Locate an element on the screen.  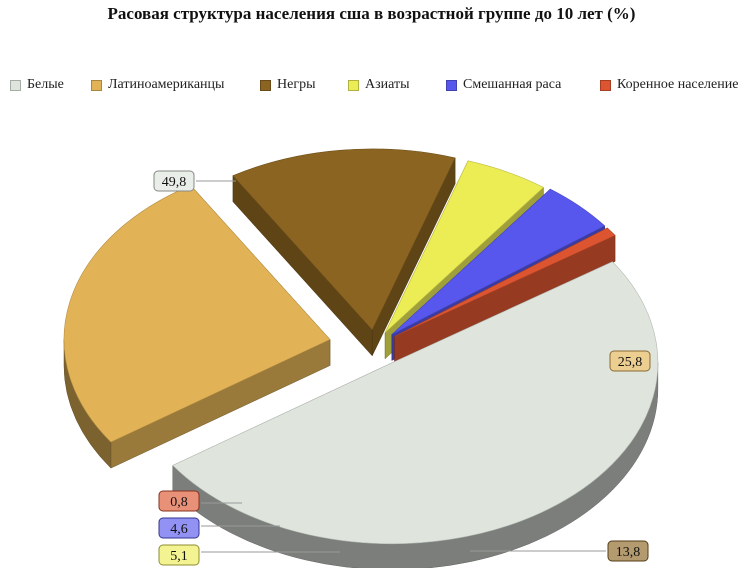
data-label-native: 0,8 is located at coordinates (179, 501).